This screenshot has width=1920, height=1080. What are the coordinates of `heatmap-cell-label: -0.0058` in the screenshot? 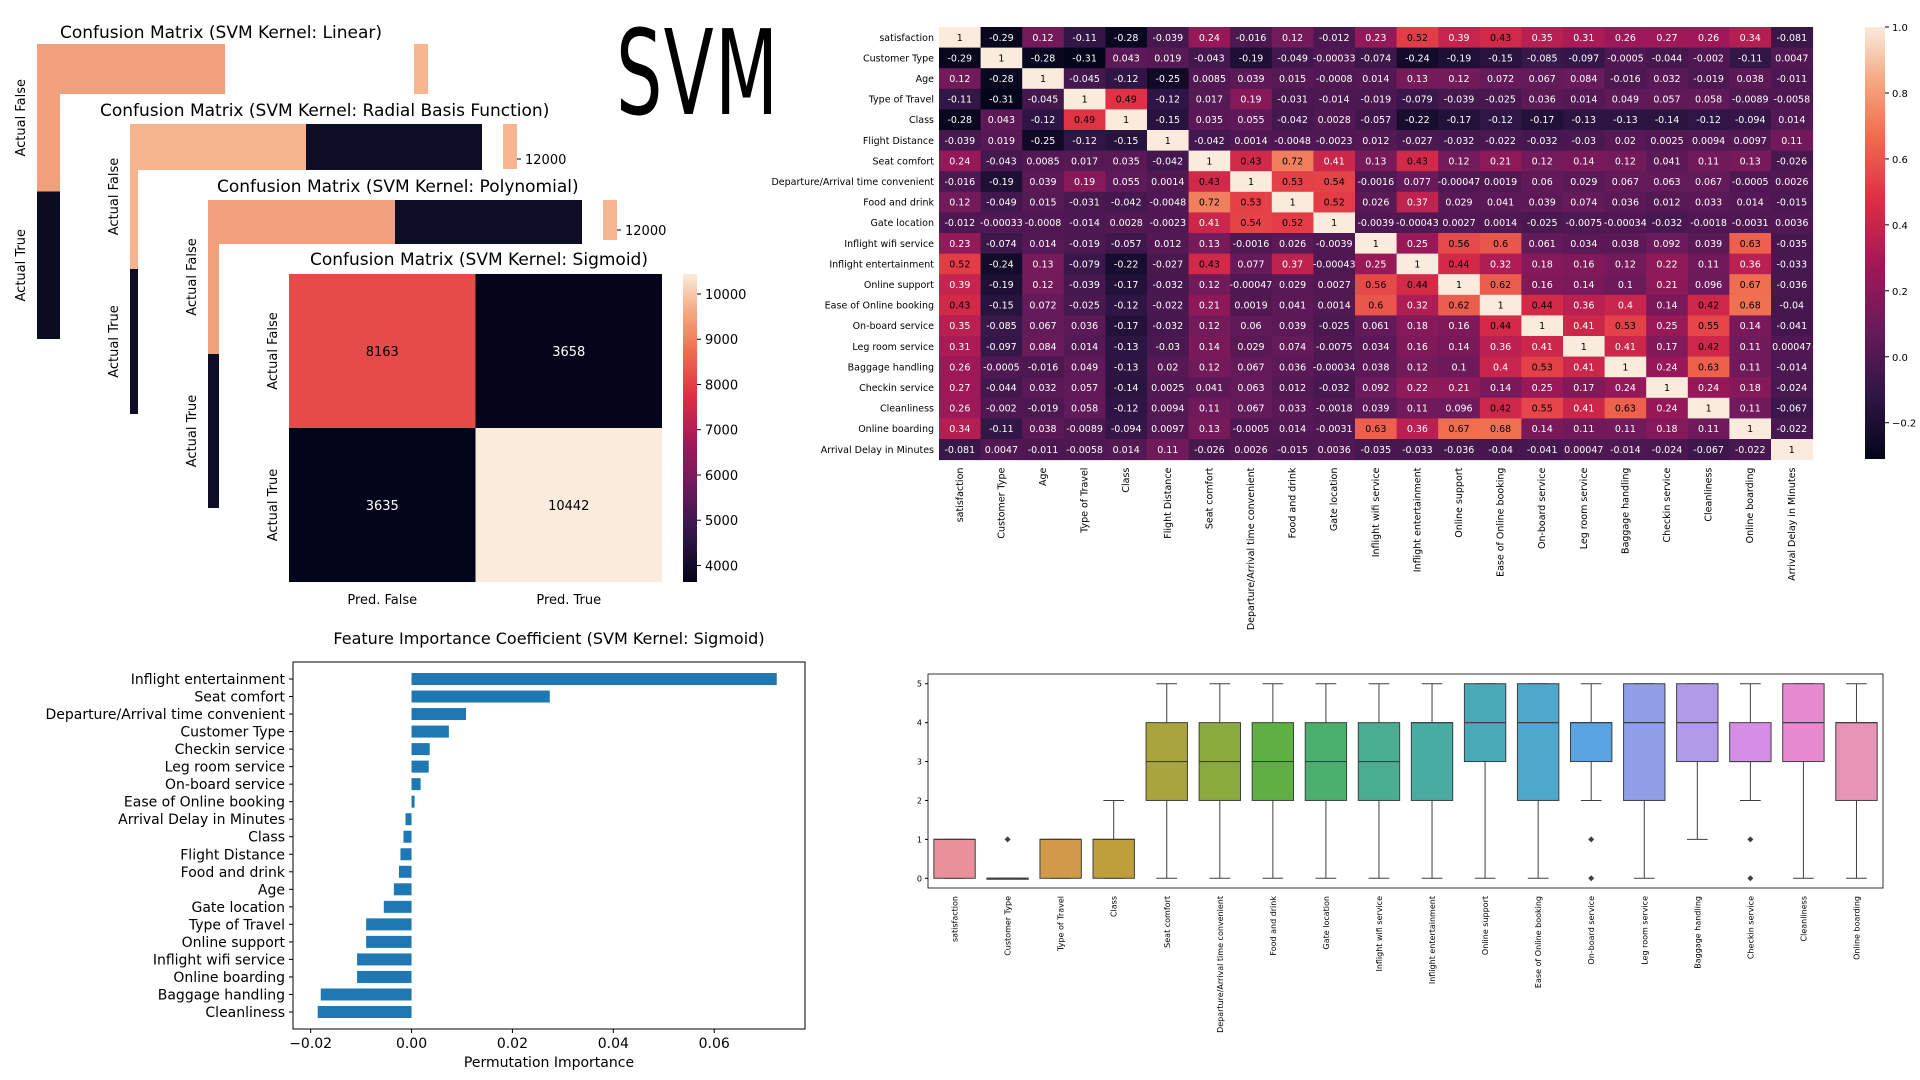 It's located at (1791, 100).